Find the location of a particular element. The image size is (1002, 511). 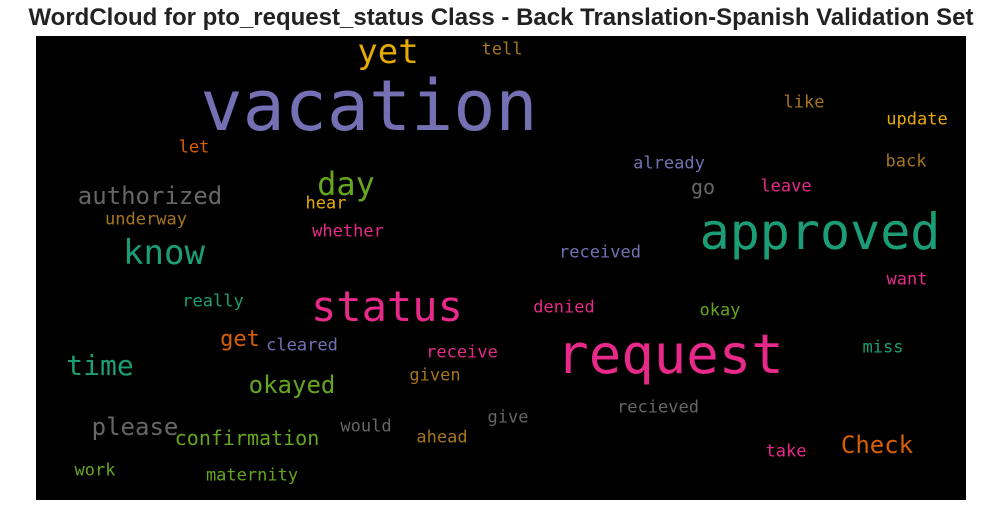

word-let: let is located at coordinates (194, 147).